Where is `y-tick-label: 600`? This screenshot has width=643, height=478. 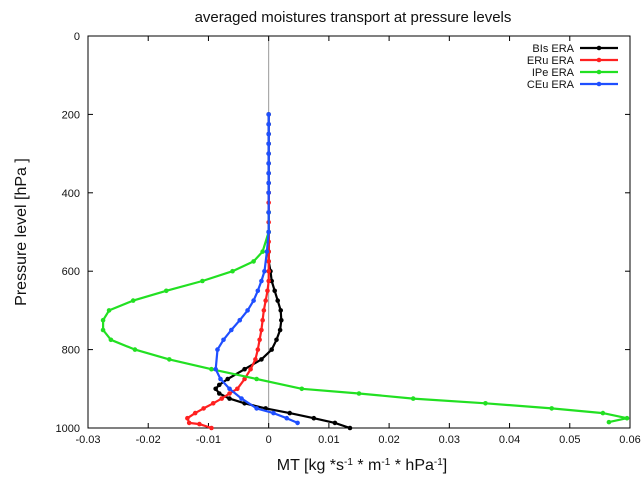
y-tick-label: 600 is located at coordinates (71, 272).